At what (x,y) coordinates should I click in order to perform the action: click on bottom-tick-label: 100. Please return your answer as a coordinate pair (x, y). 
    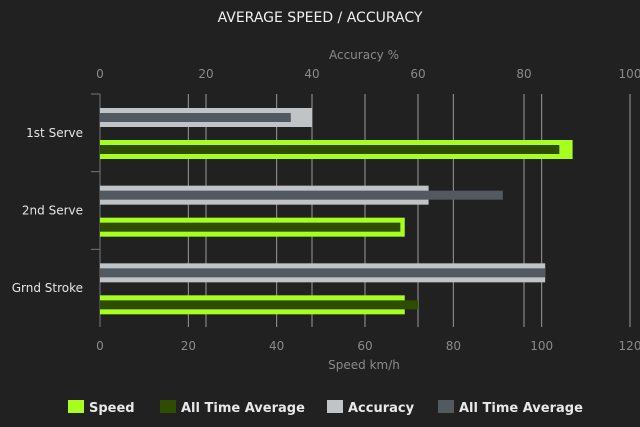
    Looking at the image, I should click on (541, 346).